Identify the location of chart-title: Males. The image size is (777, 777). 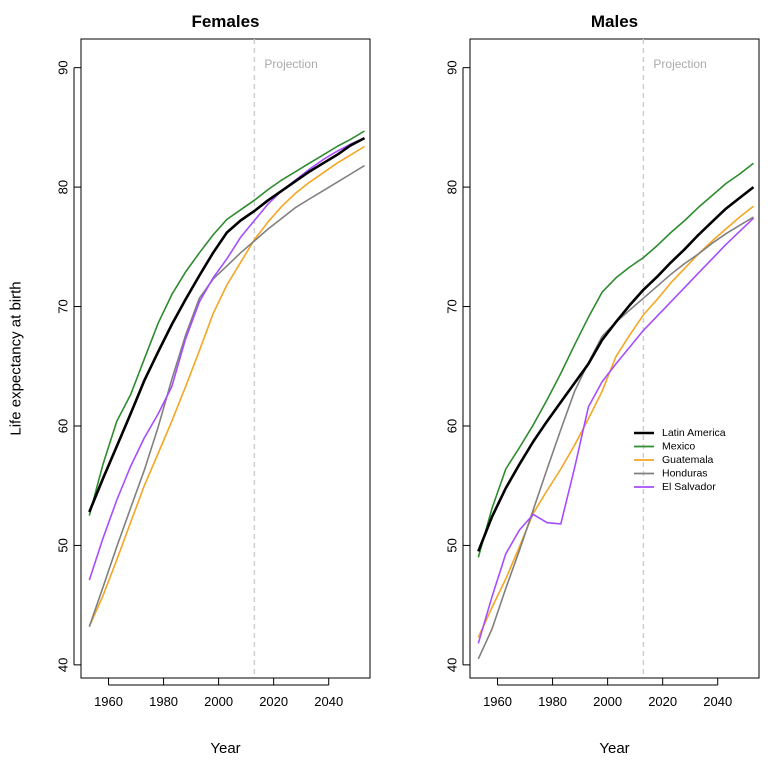
(614, 21).